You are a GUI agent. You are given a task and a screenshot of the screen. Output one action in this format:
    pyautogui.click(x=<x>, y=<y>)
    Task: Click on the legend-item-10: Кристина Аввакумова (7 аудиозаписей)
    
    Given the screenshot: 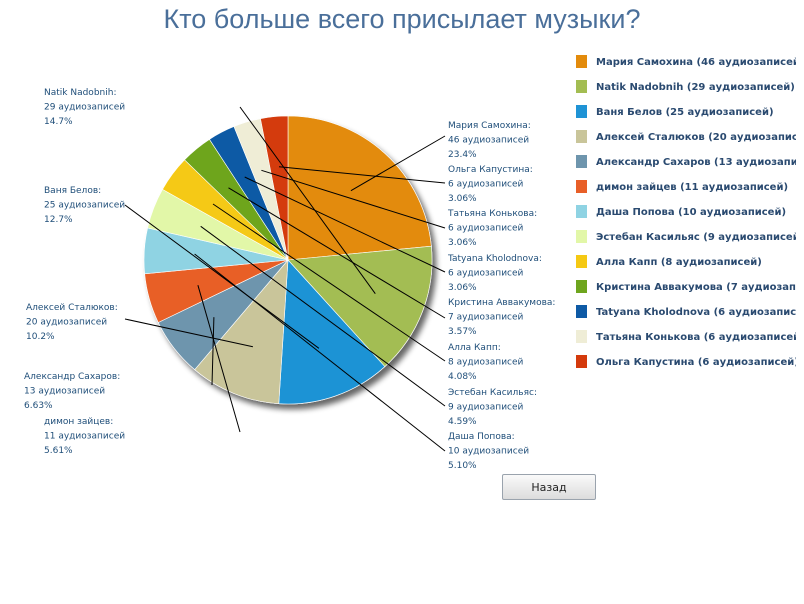 What is the action you would take?
    pyautogui.click(x=700, y=287)
    